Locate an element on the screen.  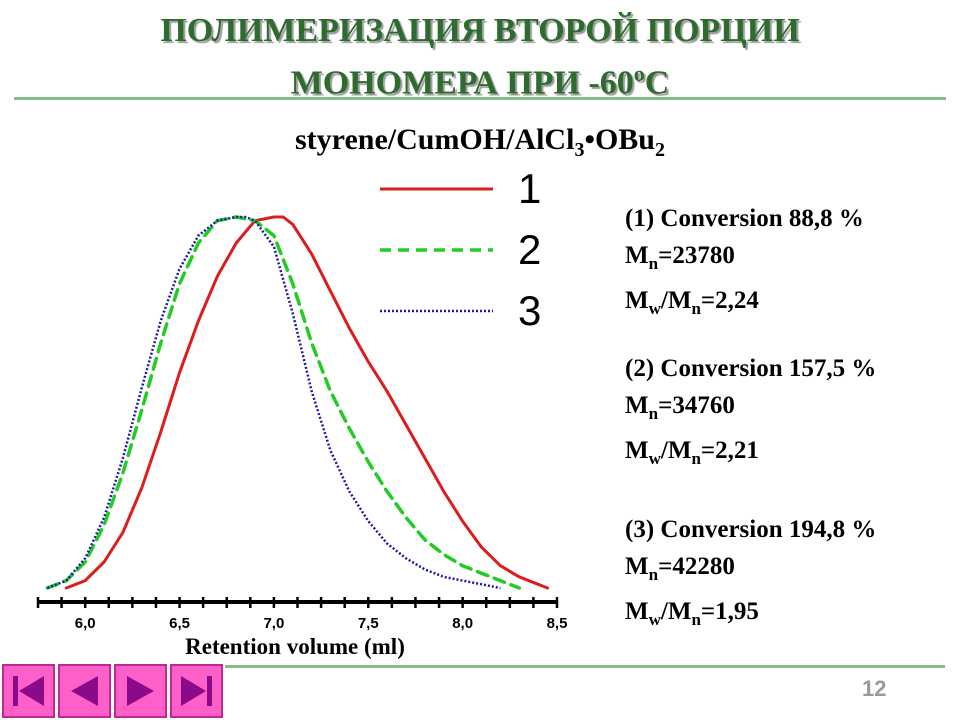
subtitle-part-b: •OBu is located at coordinates (619, 139).